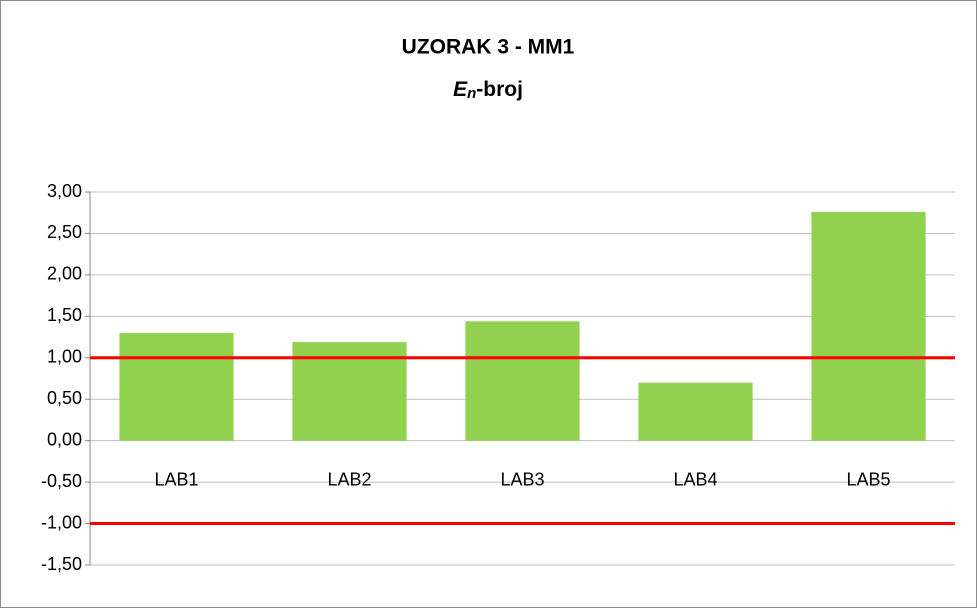 The height and width of the screenshot is (608, 977). Describe the element at coordinates (61, 564) in the screenshot. I see `y-tick-label: -1,50` at that location.